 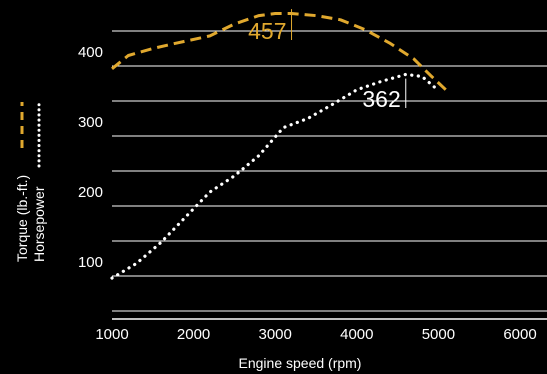 I want to click on x-axis-title: Engine speed (rpm), so click(x=300, y=363).